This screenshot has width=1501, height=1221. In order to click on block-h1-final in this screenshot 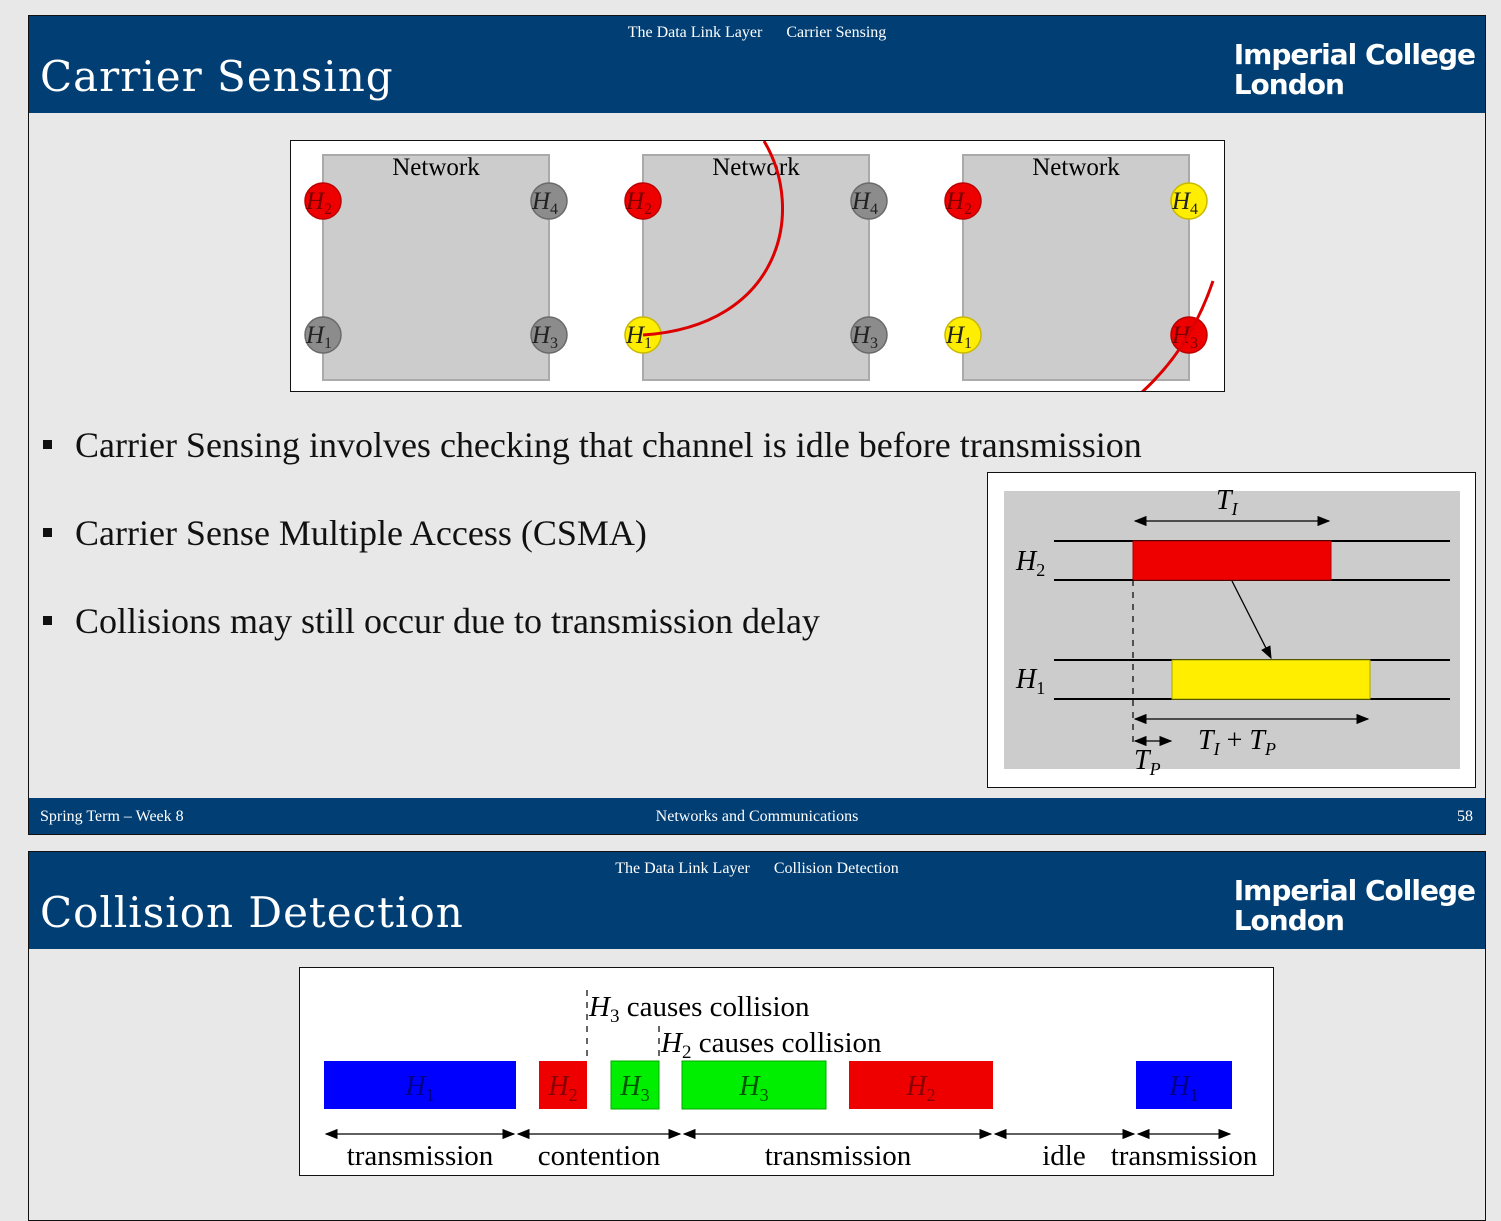, I will do `click(1184, 1085)`.